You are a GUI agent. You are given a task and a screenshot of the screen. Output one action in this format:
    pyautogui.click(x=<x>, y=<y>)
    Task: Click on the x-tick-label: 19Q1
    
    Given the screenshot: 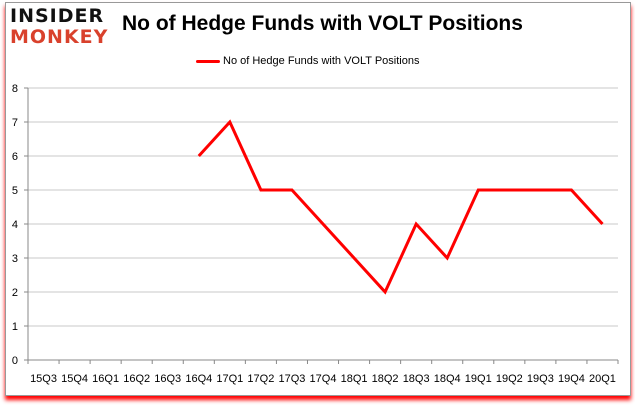 What is the action you would take?
    pyautogui.click(x=478, y=379)
    